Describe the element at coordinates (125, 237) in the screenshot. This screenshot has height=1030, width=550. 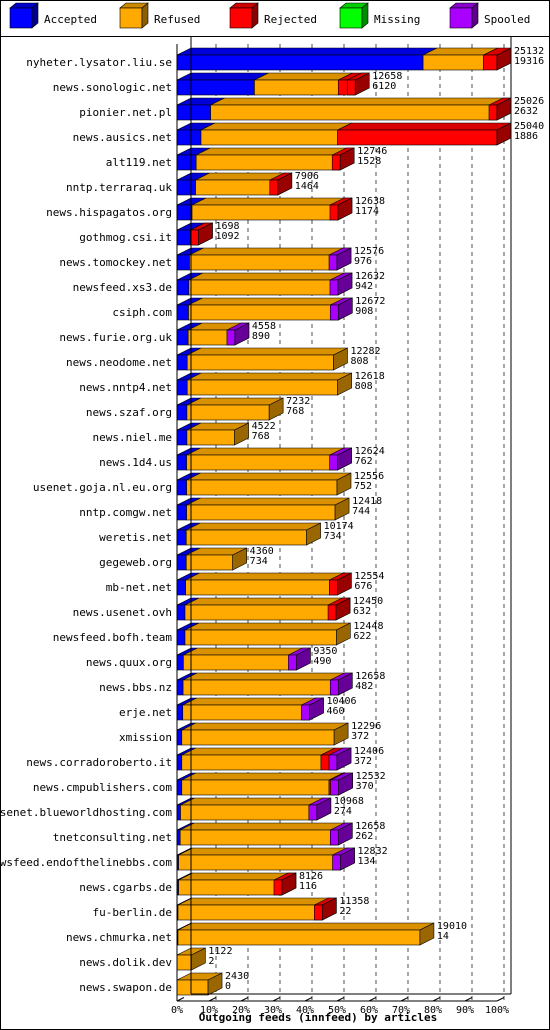
I see `row-label: gothmog.csi.it` at that location.